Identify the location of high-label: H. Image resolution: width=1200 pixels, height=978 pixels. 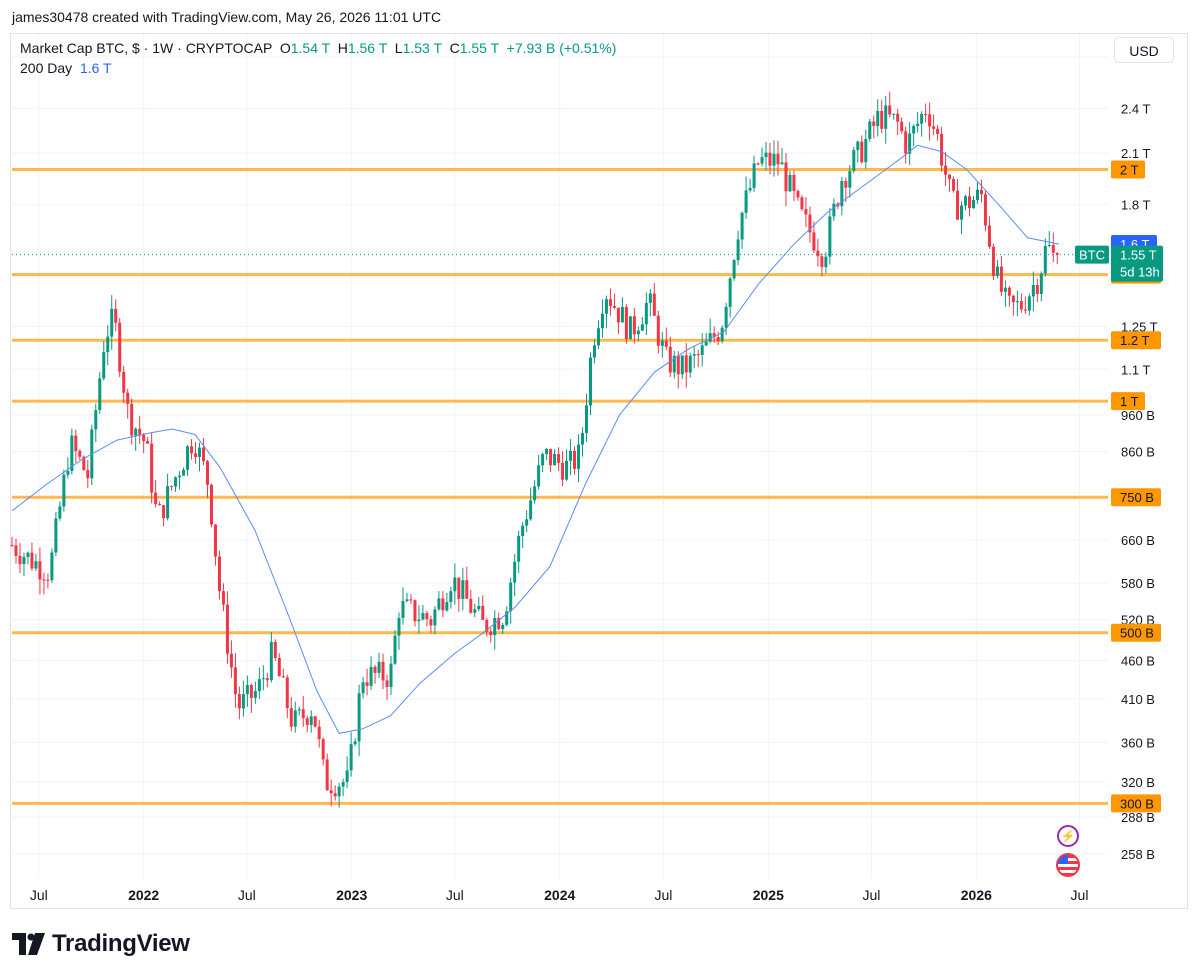
(342, 48).